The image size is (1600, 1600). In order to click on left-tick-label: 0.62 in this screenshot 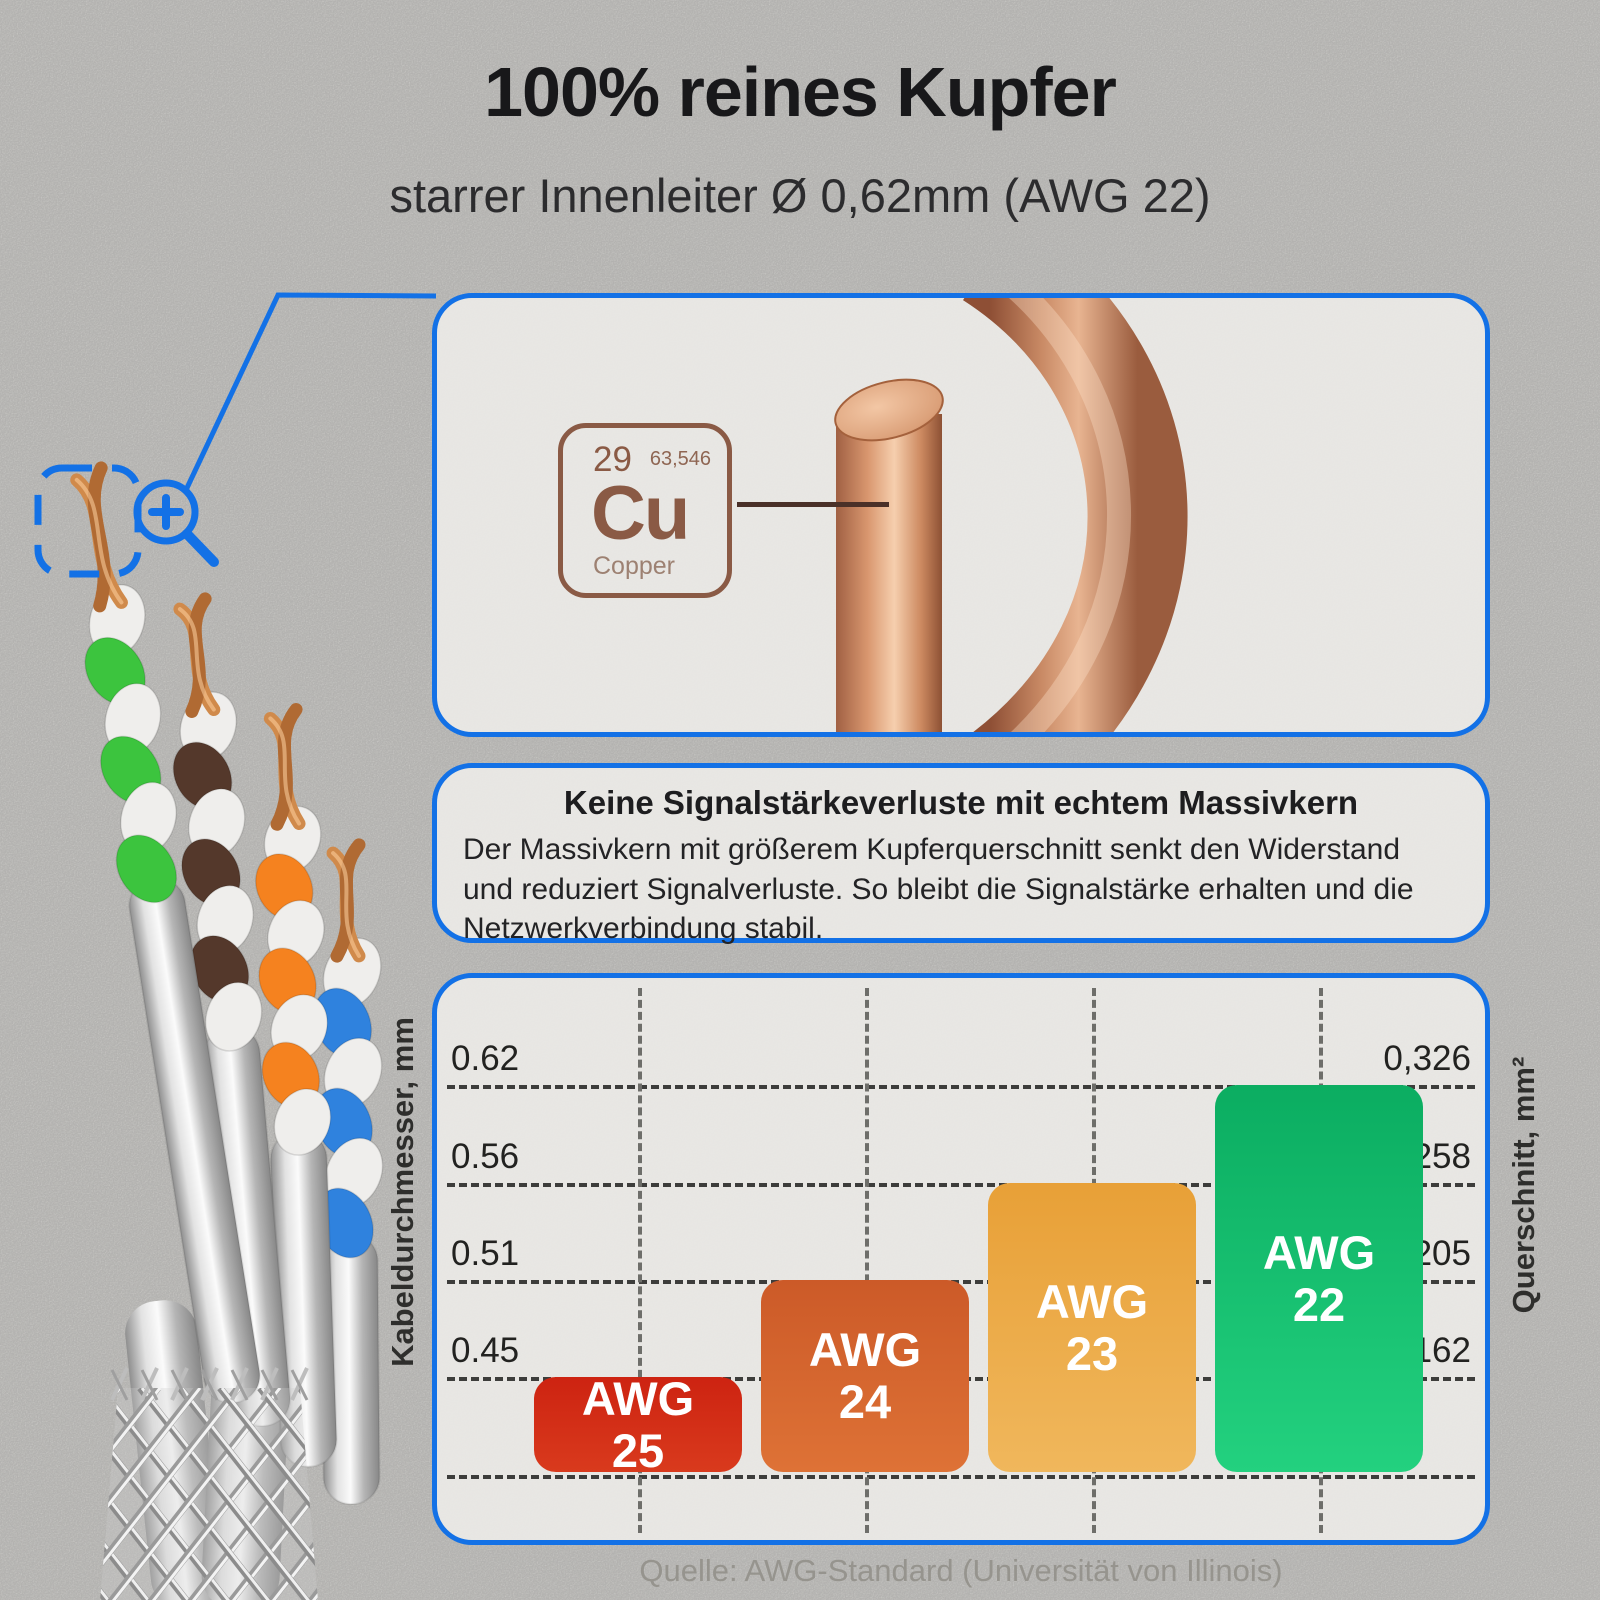, I will do `click(485, 1058)`.